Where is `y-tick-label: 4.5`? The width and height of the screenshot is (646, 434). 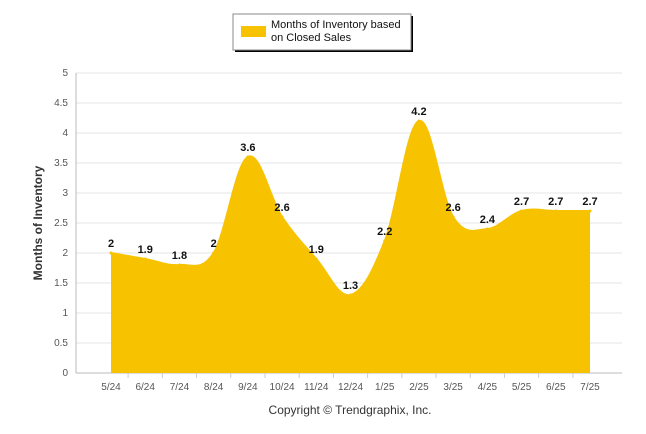
y-tick-label: 4.5 is located at coordinates (61, 103).